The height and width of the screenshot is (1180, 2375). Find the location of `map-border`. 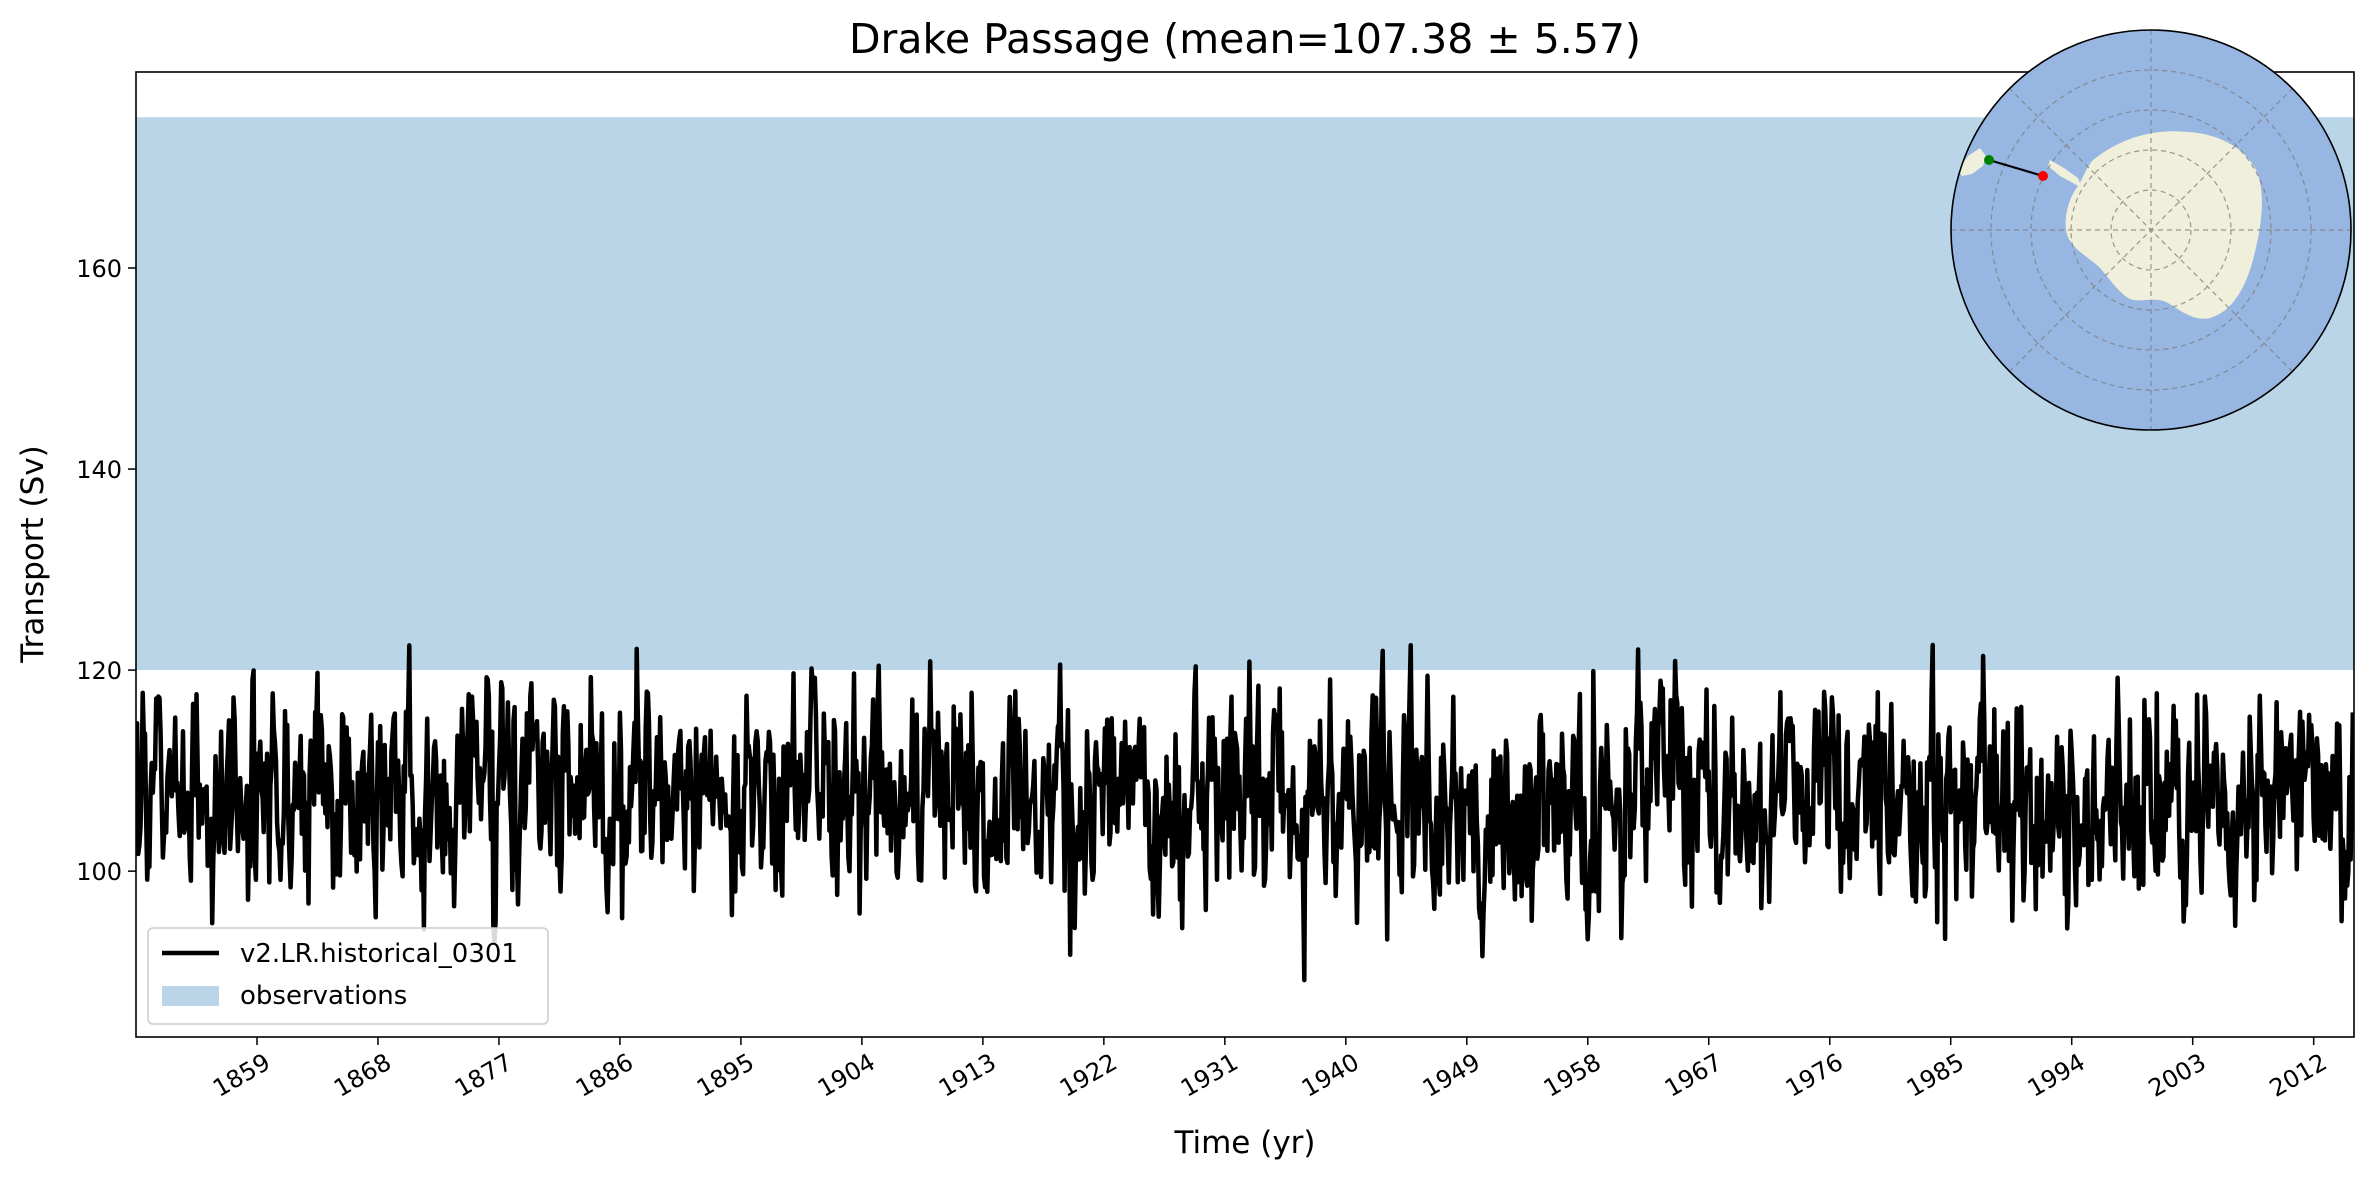

map-border is located at coordinates (2151, 230).